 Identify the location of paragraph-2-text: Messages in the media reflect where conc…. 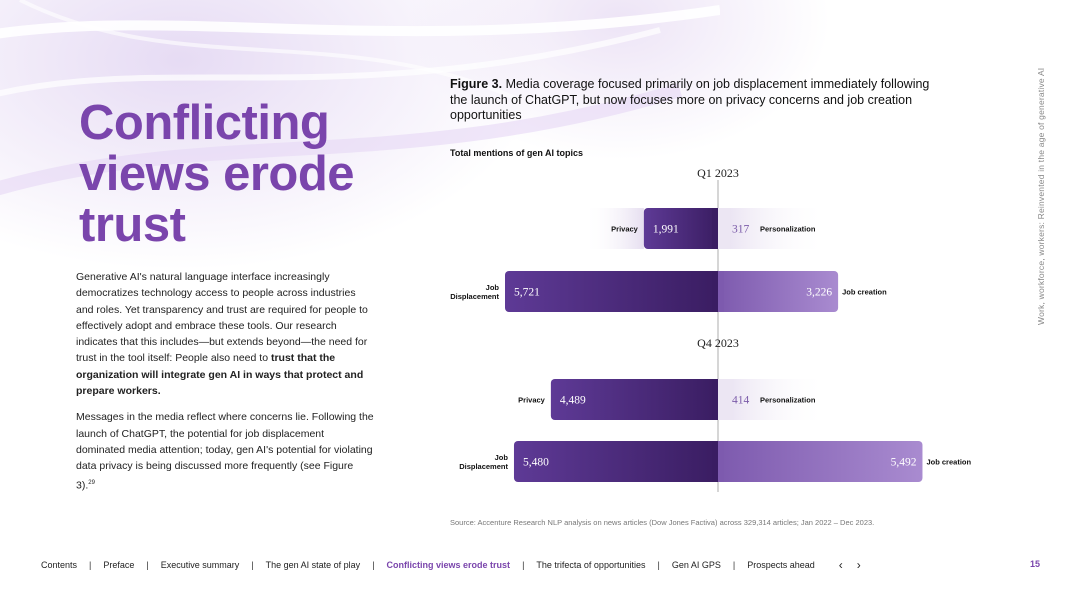
(225, 451).